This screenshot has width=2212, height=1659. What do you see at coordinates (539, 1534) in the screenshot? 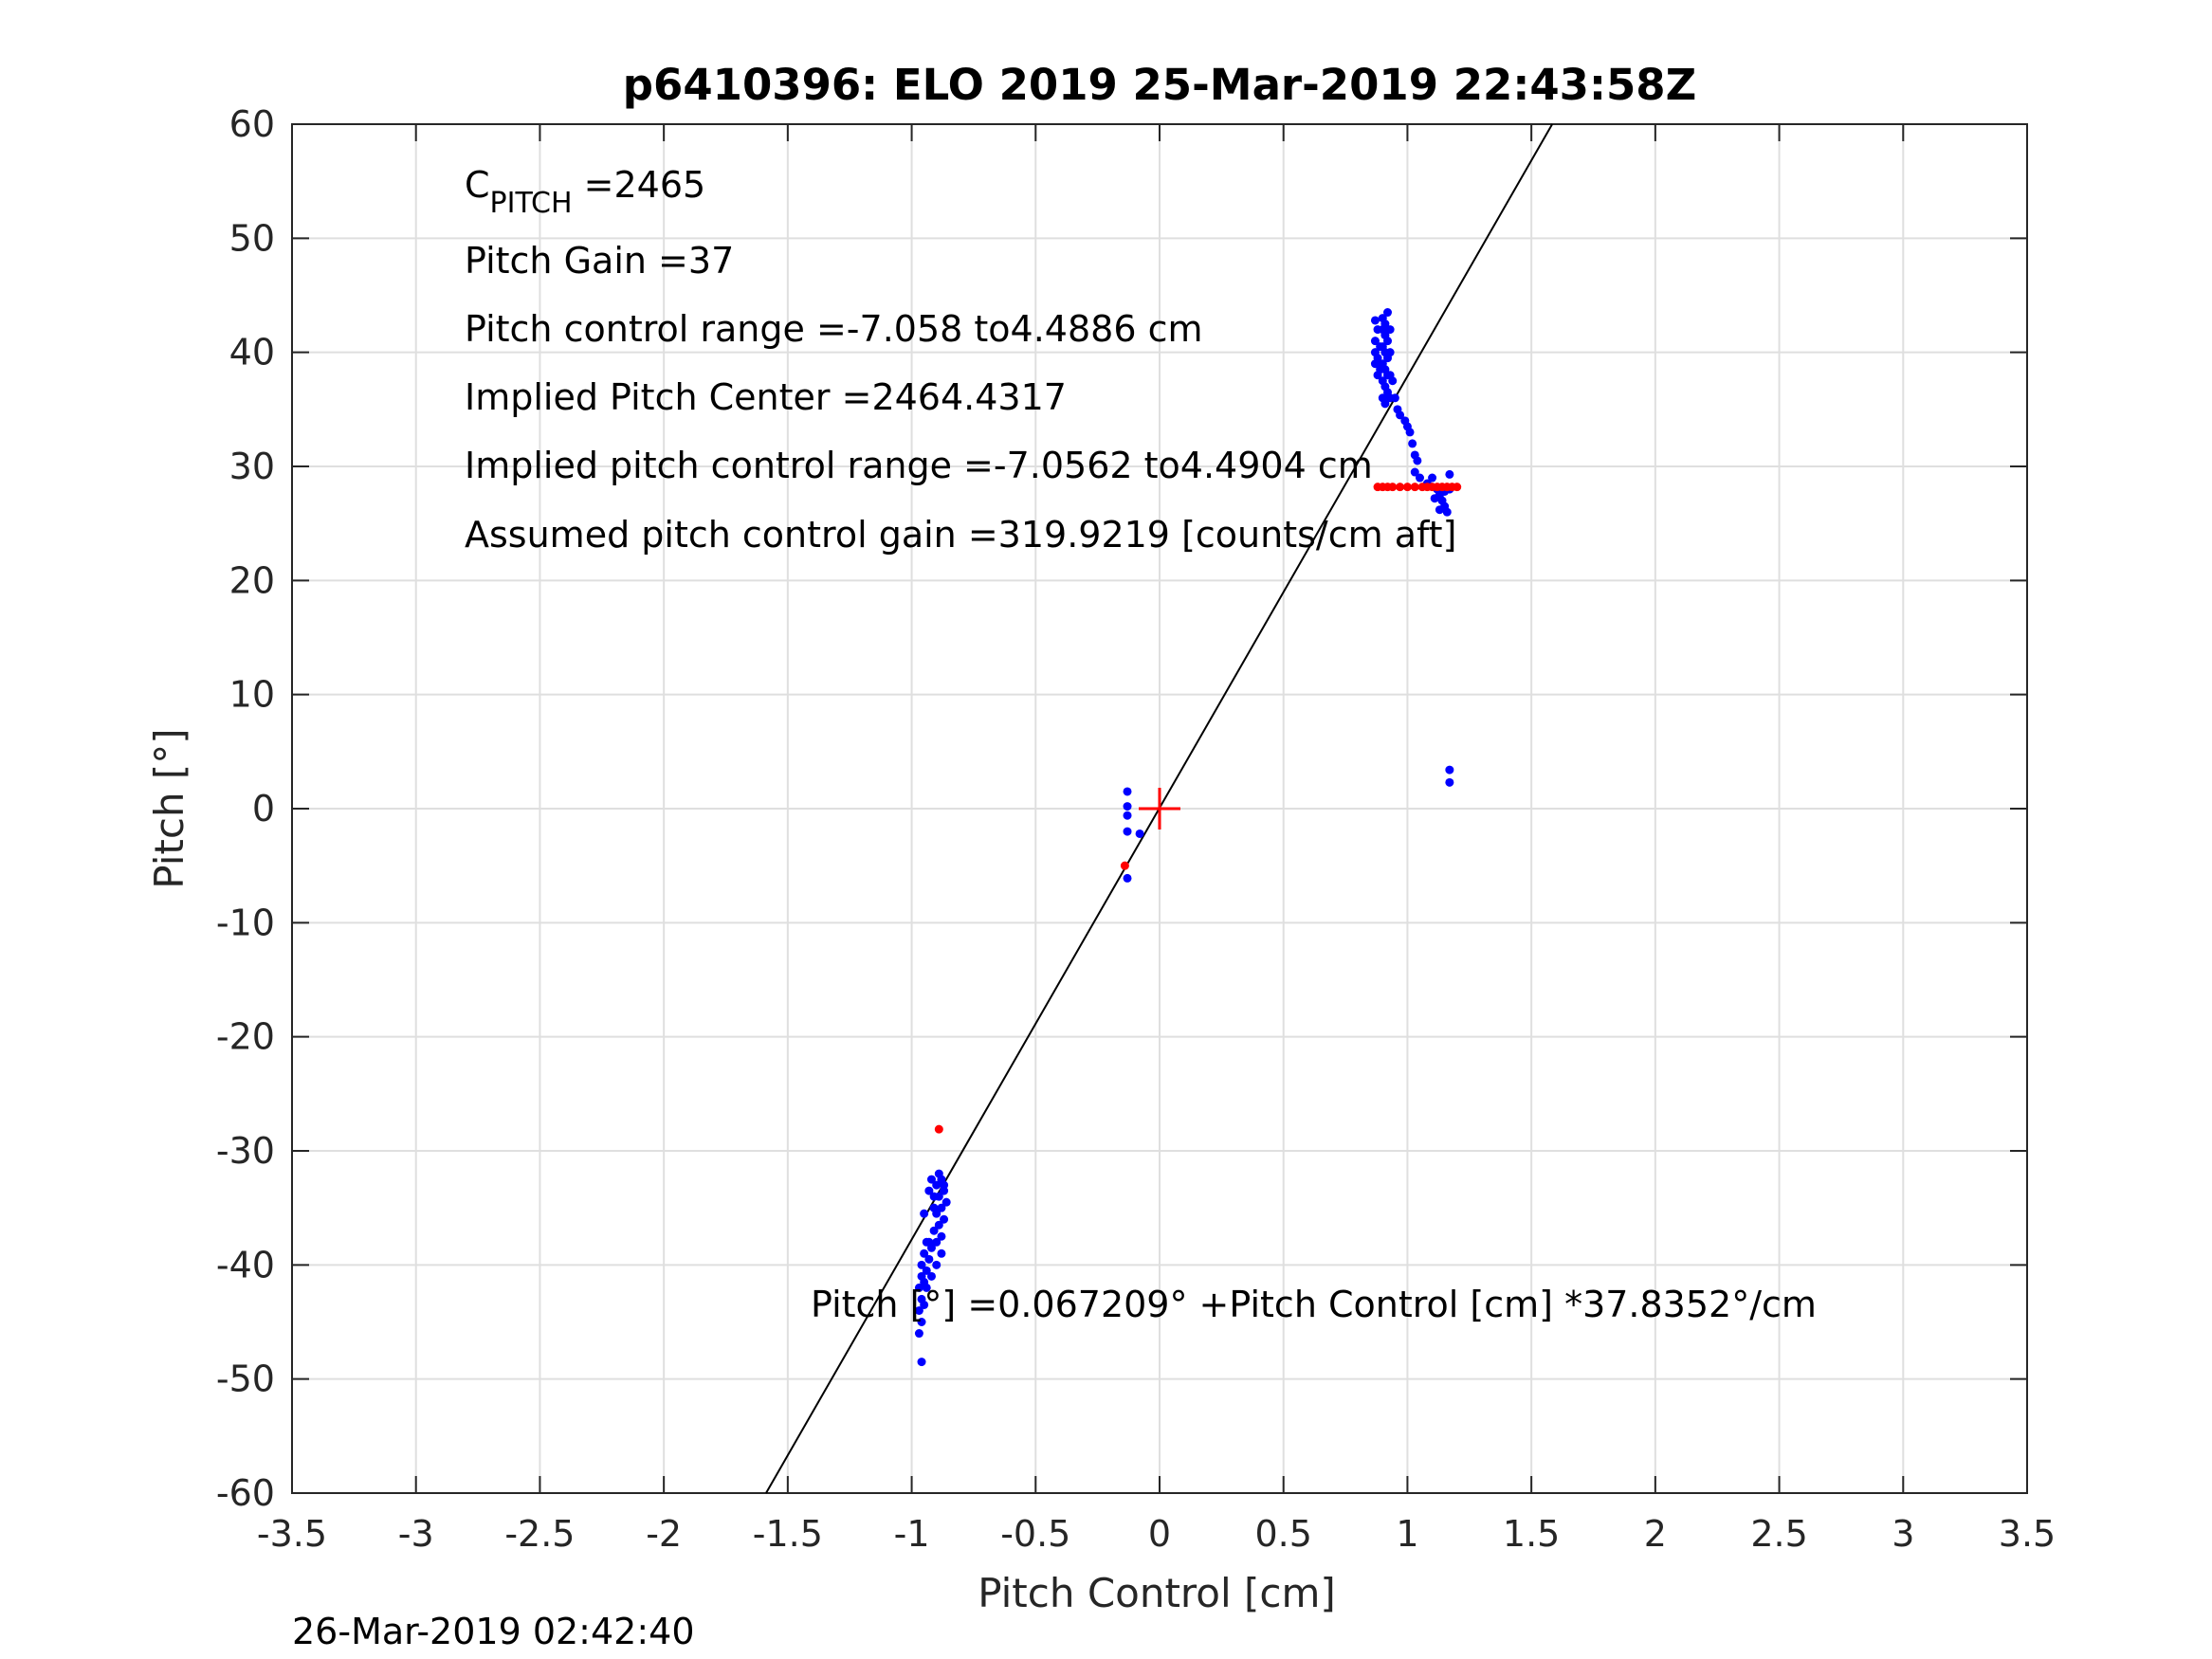
I see `x-tick-label: -2.5` at bounding box center [539, 1534].